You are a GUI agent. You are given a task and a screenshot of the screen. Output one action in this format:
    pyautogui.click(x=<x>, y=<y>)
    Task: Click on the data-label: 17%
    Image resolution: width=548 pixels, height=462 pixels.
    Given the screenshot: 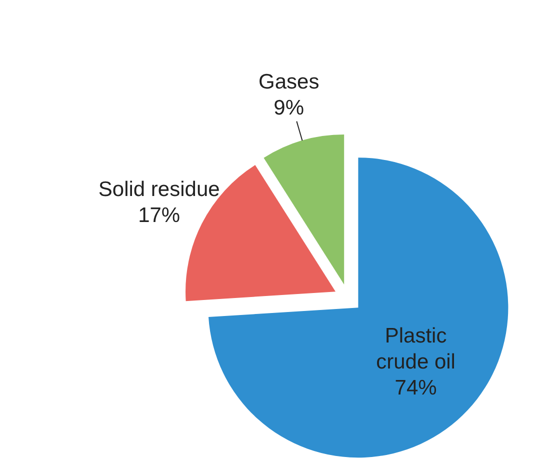 What is the action you would take?
    pyautogui.click(x=159, y=214)
    